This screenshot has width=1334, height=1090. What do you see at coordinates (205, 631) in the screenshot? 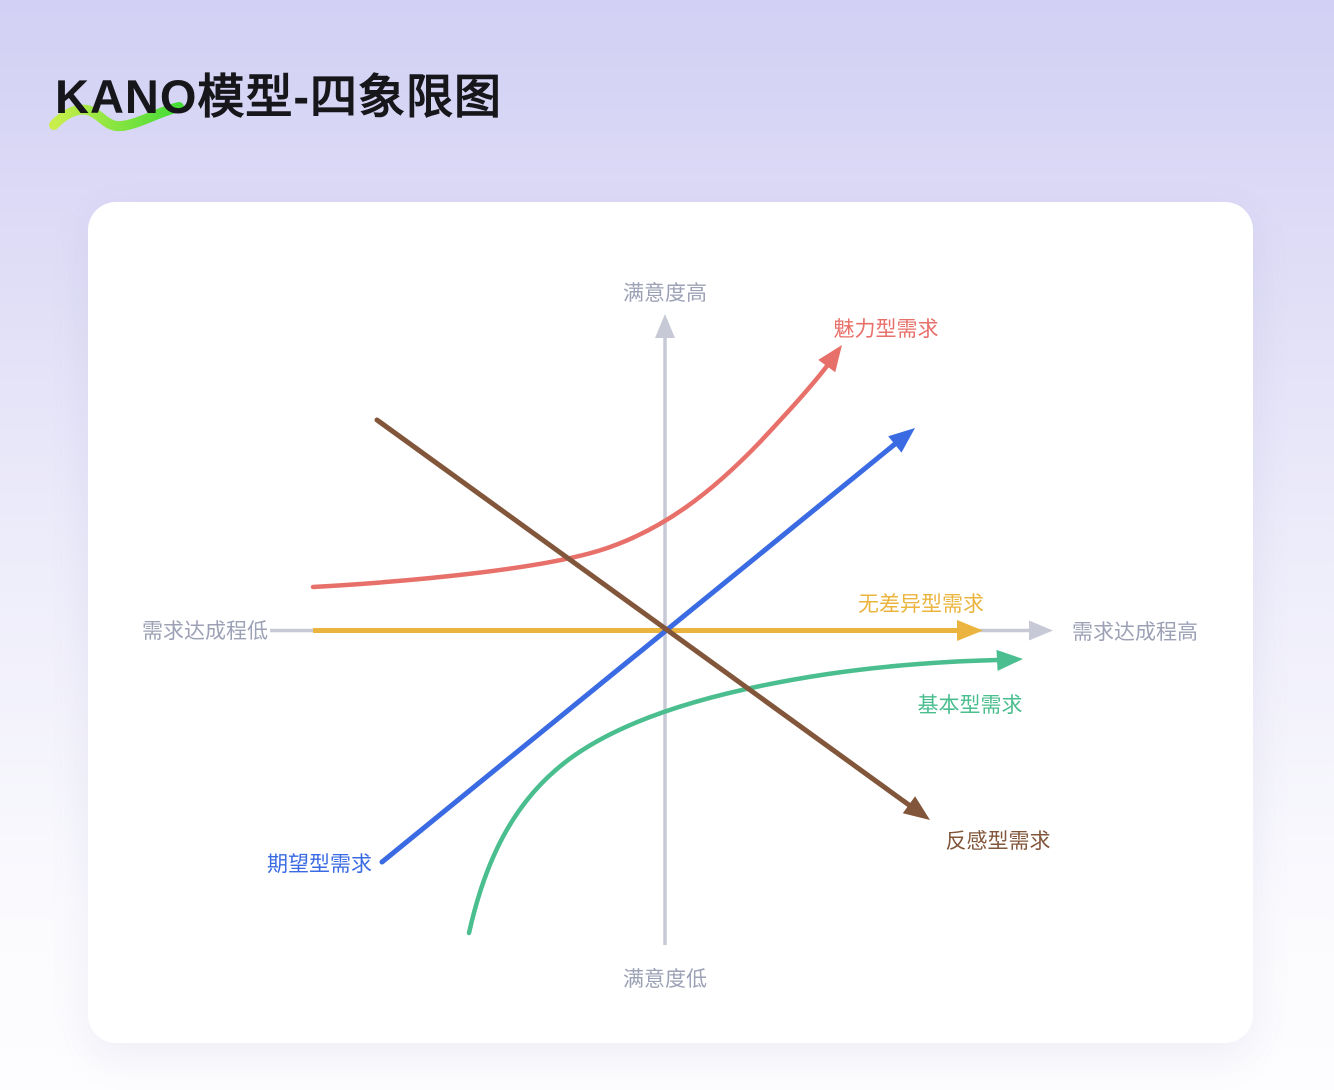
I see `x-axis-left-label: 需求达成程低` at bounding box center [205, 631].